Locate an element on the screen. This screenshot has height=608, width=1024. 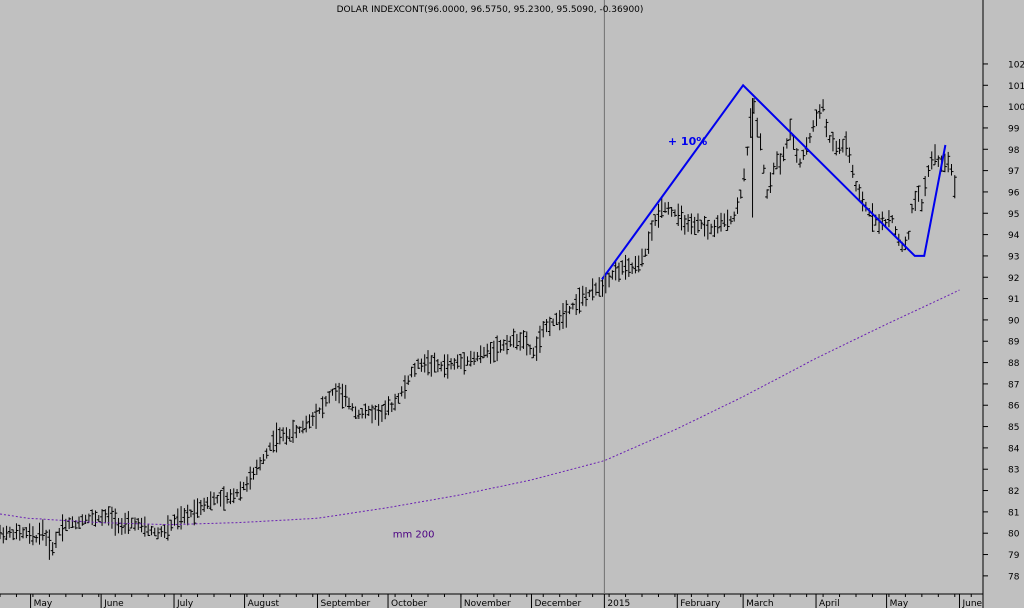
y-tick-label: 98 is located at coordinates (1014, 151).